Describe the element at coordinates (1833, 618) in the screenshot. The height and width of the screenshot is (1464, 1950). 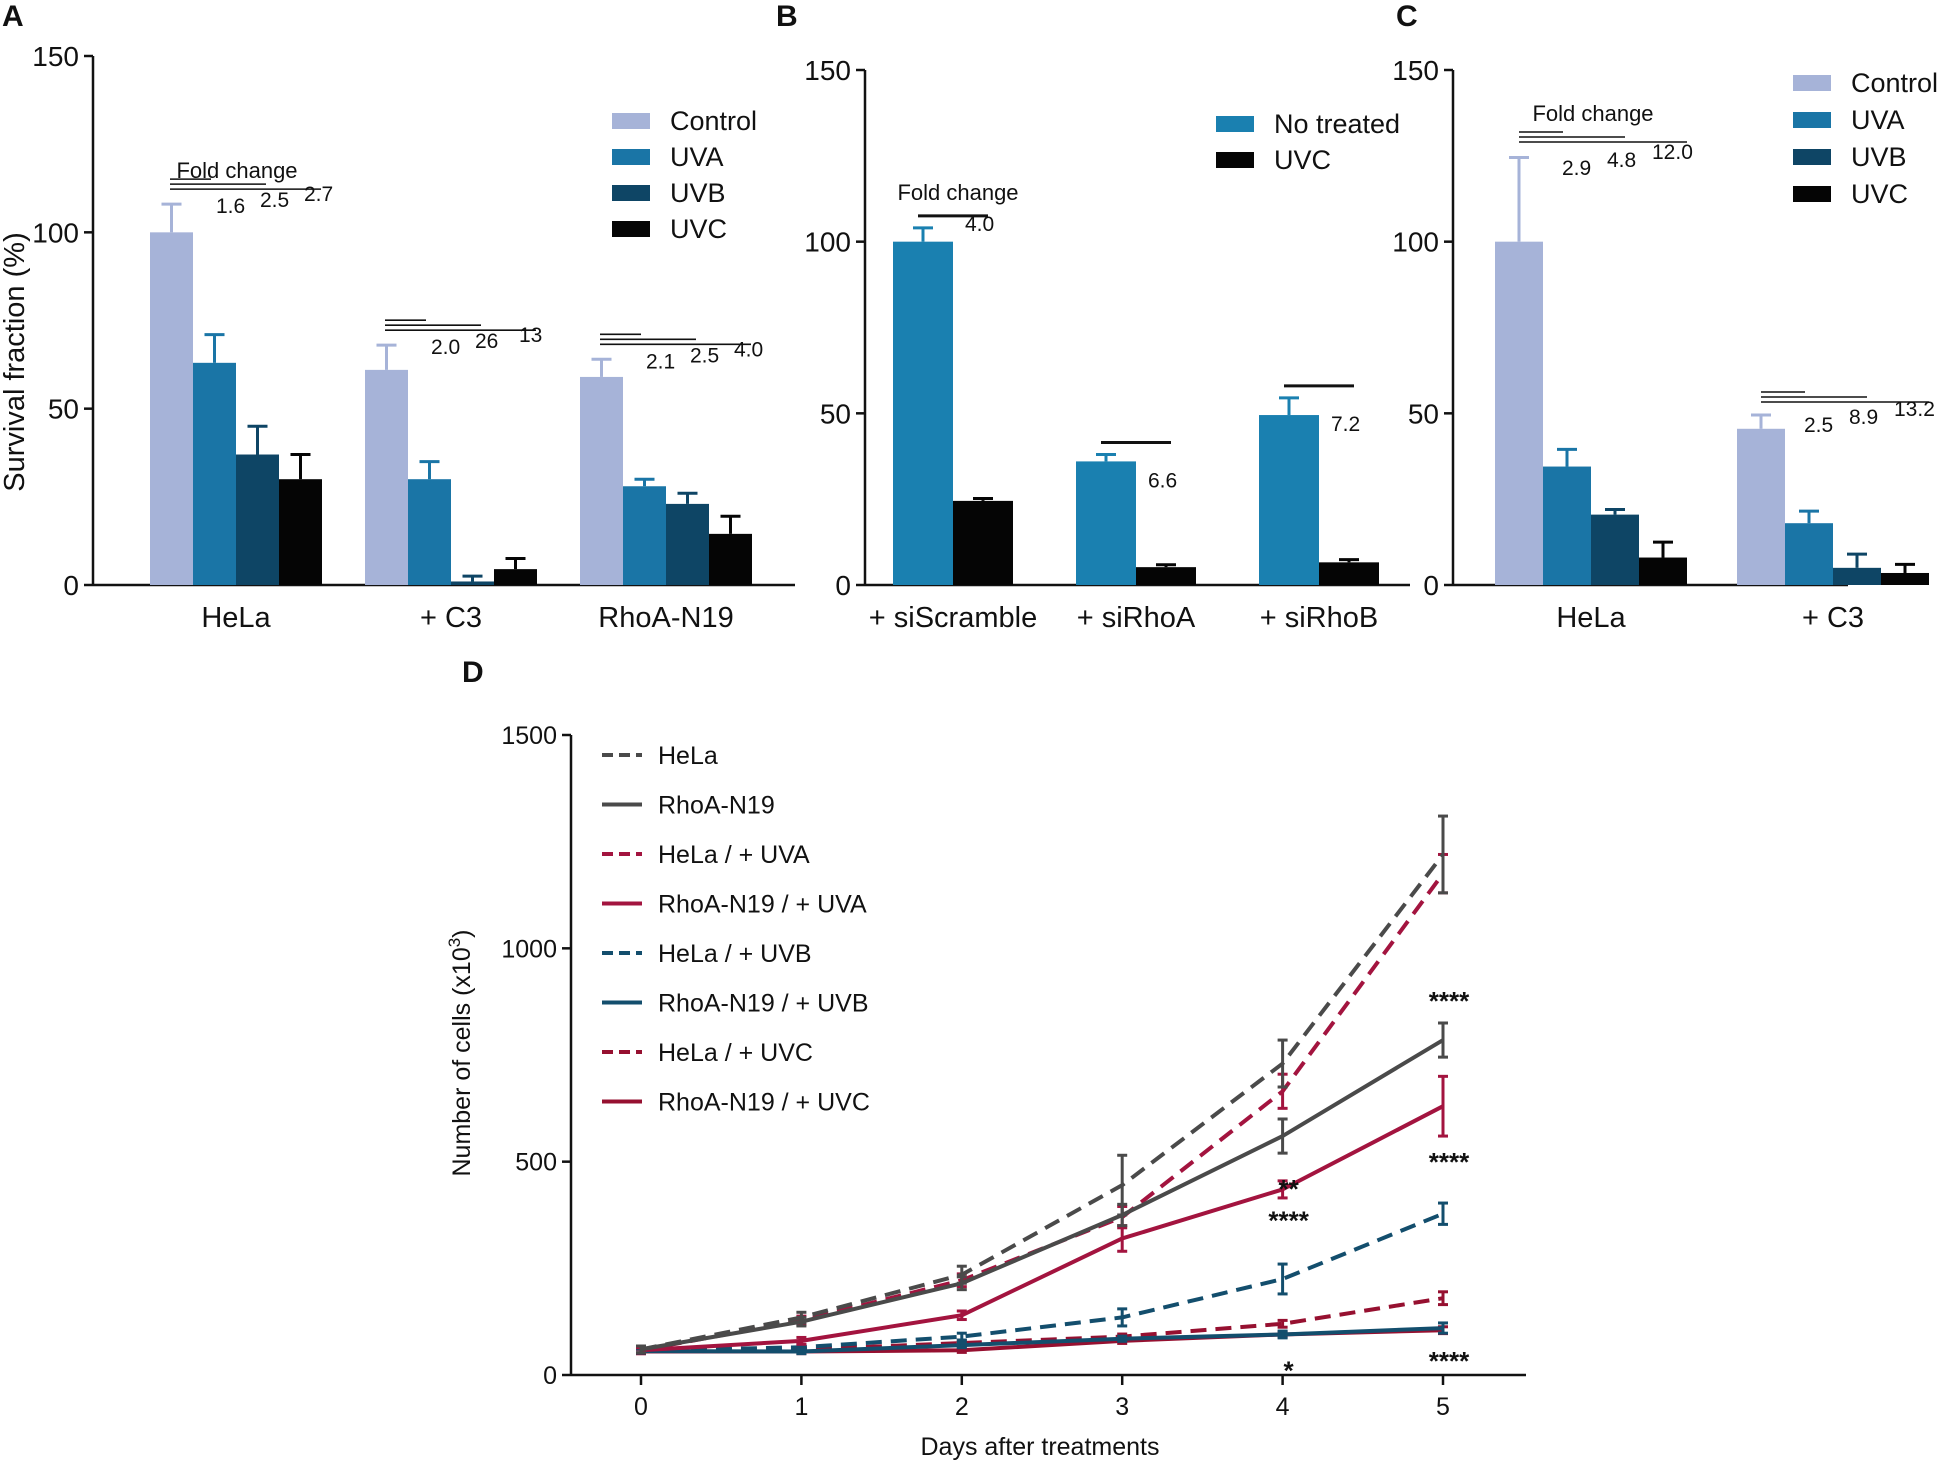
I see `panel-c-category-label: + C3` at that location.